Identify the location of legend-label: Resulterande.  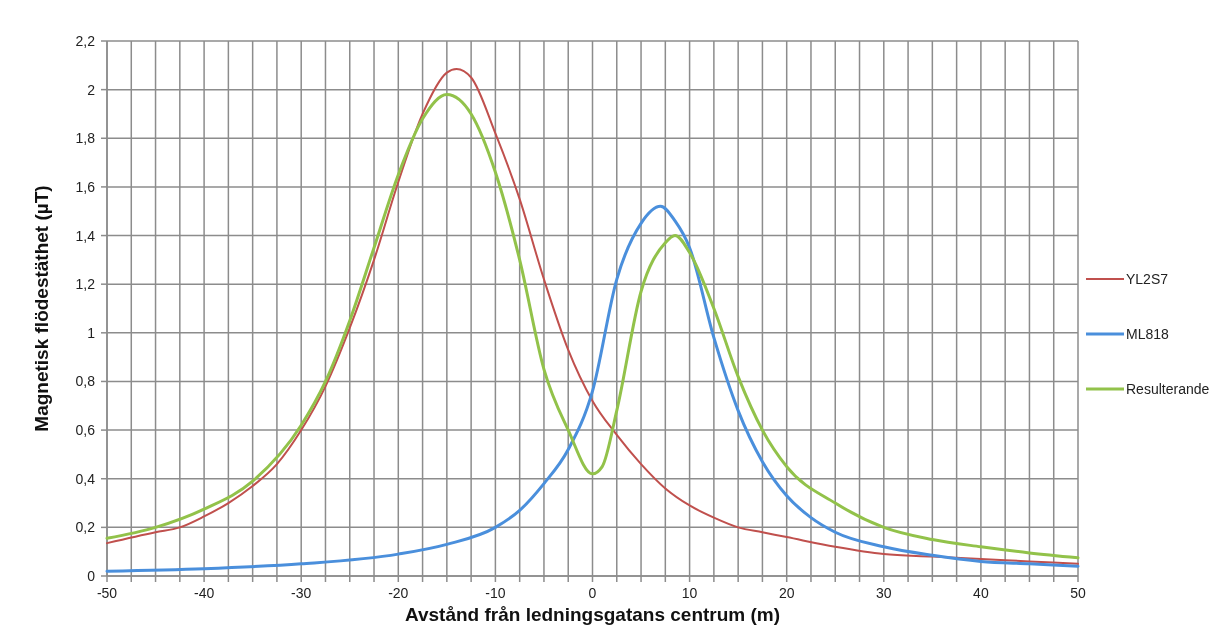
(1168, 389).